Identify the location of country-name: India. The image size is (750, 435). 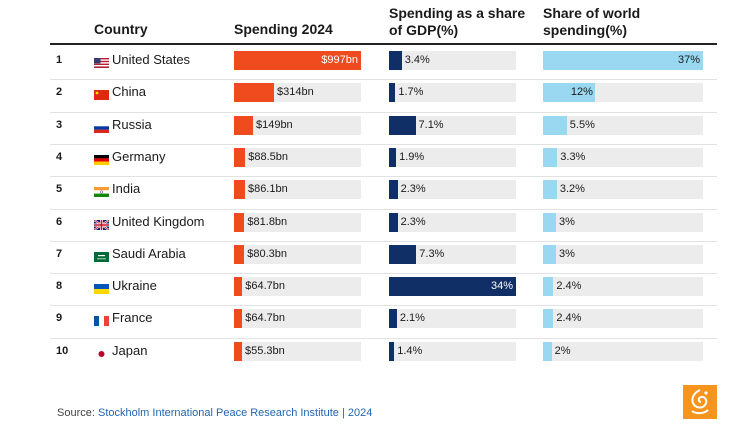
(126, 189).